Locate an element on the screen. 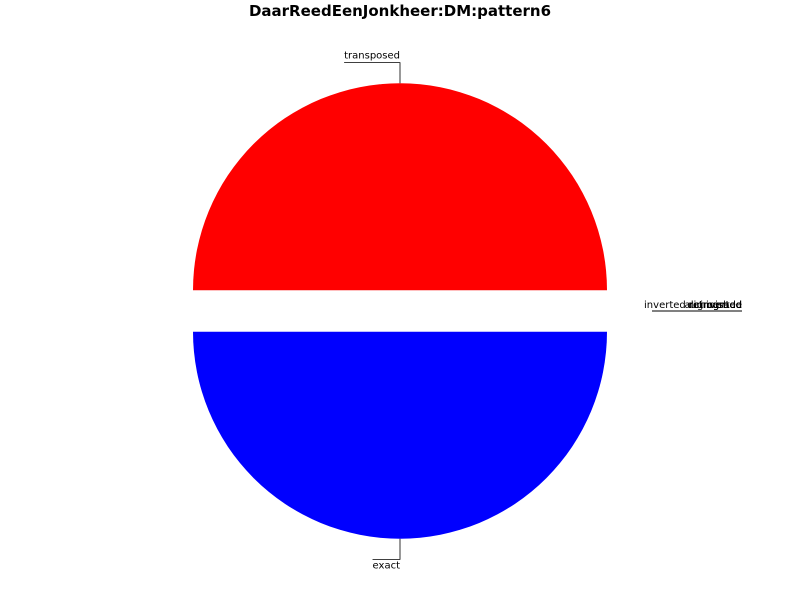 The image size is (800, 600). slice-label-inverted-retrograde: inverted retrograde is located at coordinates (693, 305).